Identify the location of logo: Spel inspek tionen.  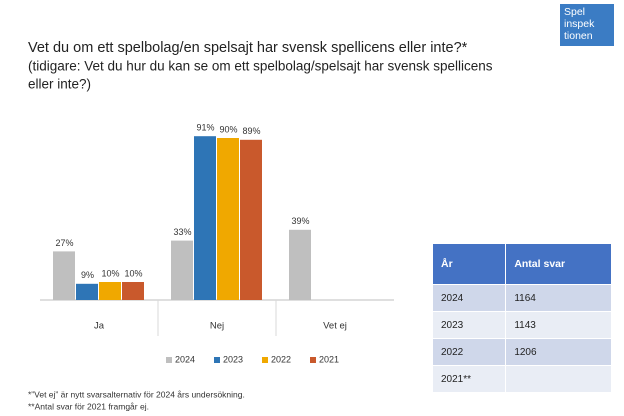
(587, 25).